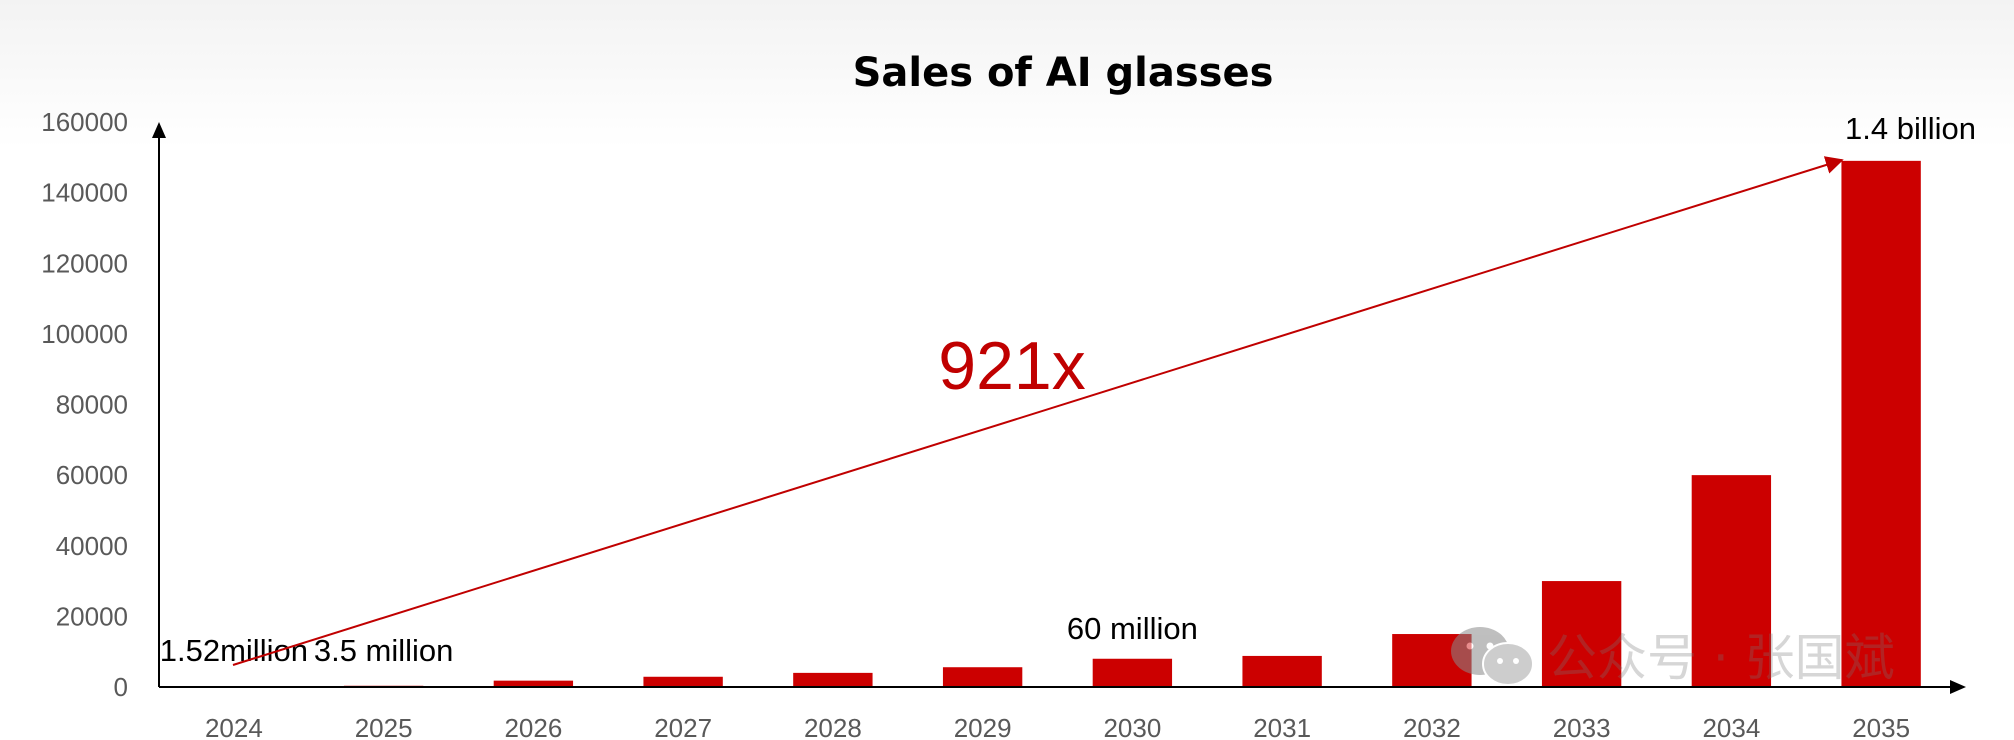 This screenshot has height=740, width=2014. I want to click on x-tick-label: 2028, so click(833, 726).